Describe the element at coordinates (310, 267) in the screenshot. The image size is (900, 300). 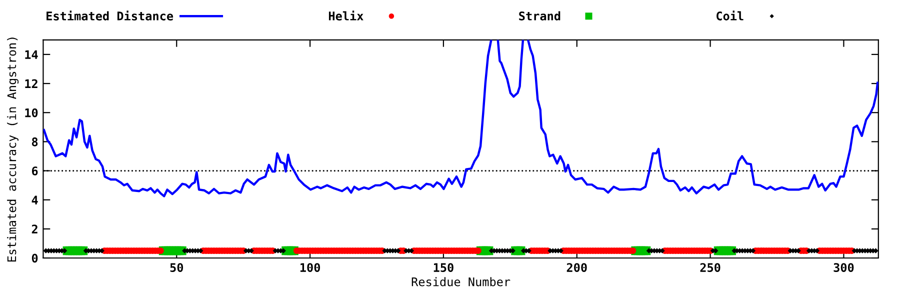
I see `x-tick-label: 100` at that location.